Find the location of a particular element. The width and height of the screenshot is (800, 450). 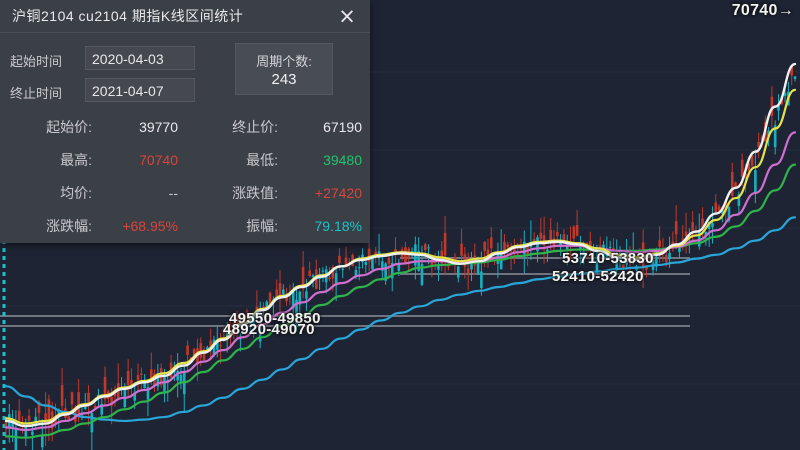

start-time-label: 起始时间 is located at coordinates (36, 61).